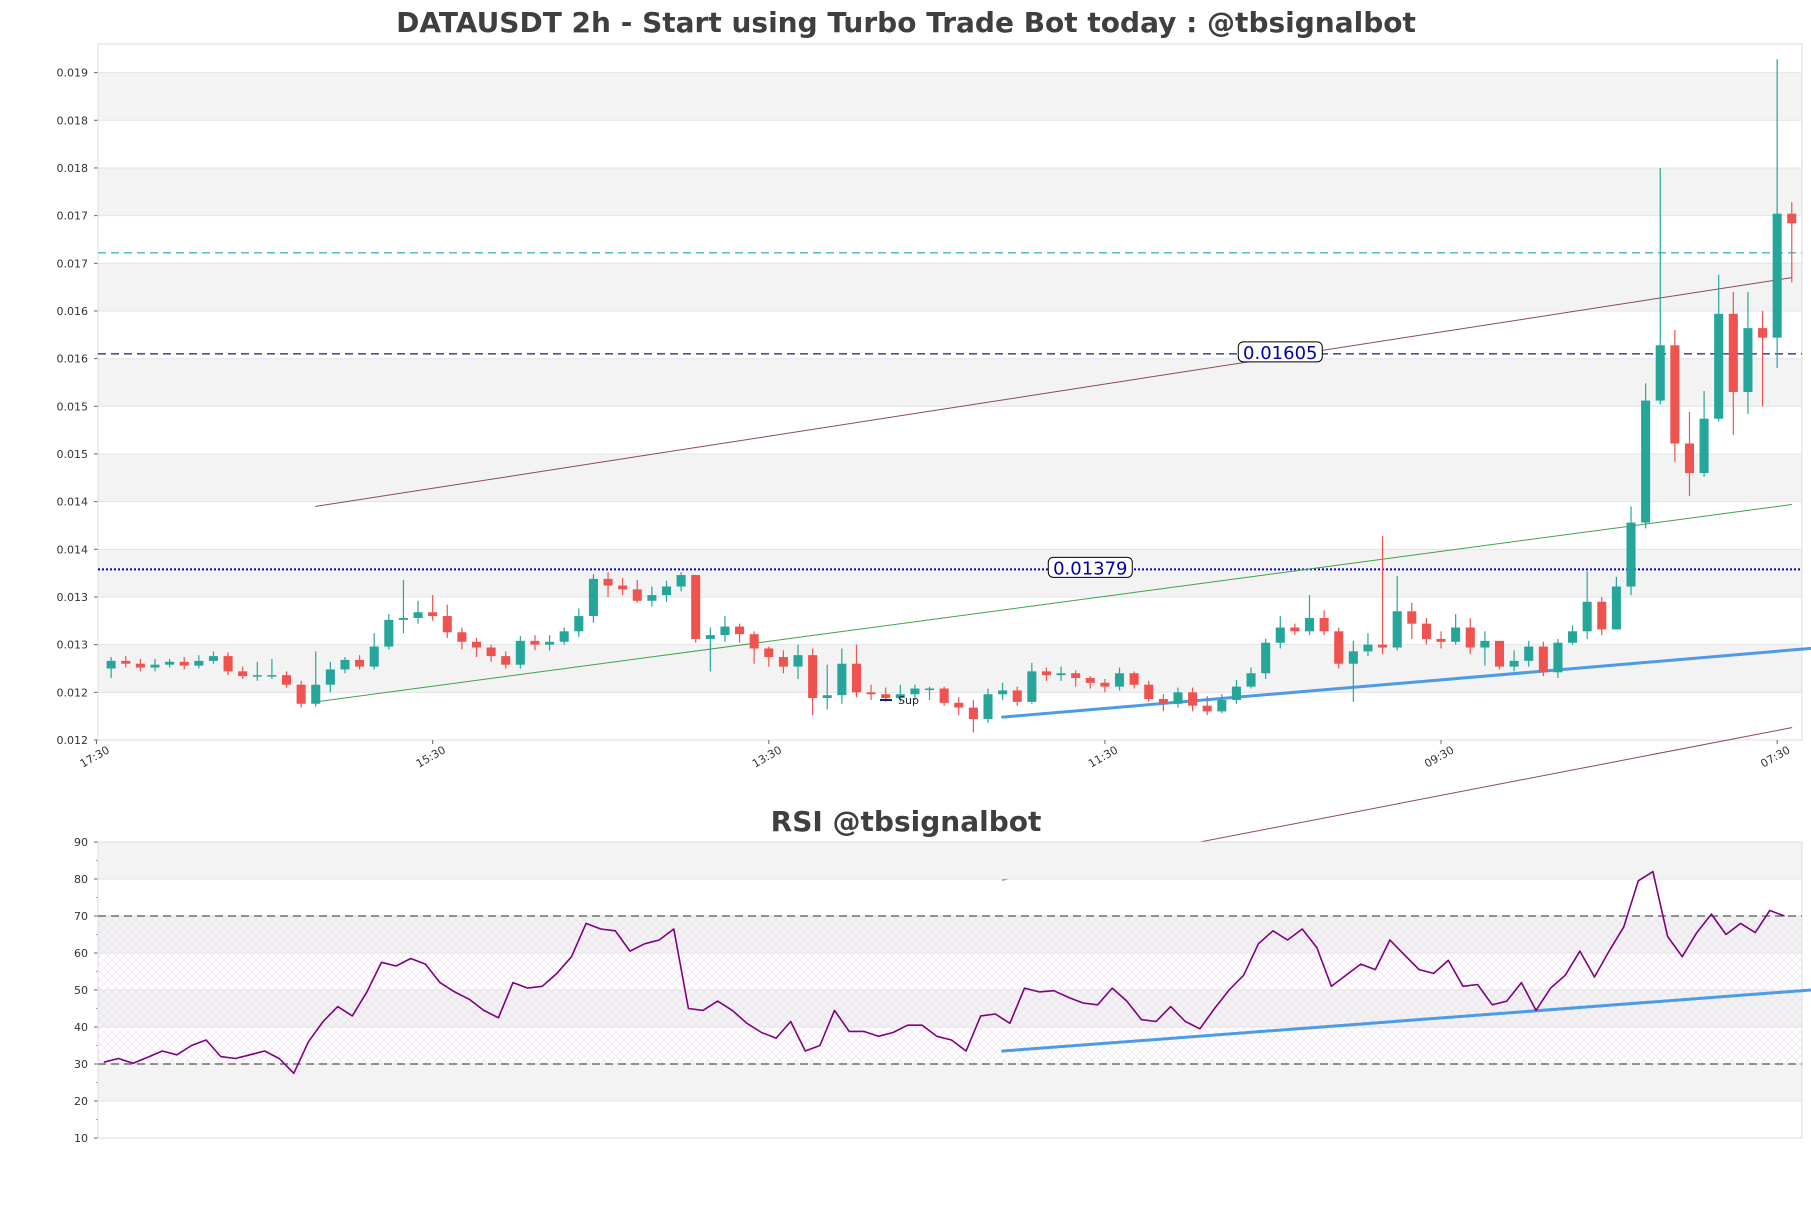 This screenshot has height=1212, width=1811. Describe the element at coordinates (73, 740) in the screenshot. I see `price-tick-label: 0.012` at that location.